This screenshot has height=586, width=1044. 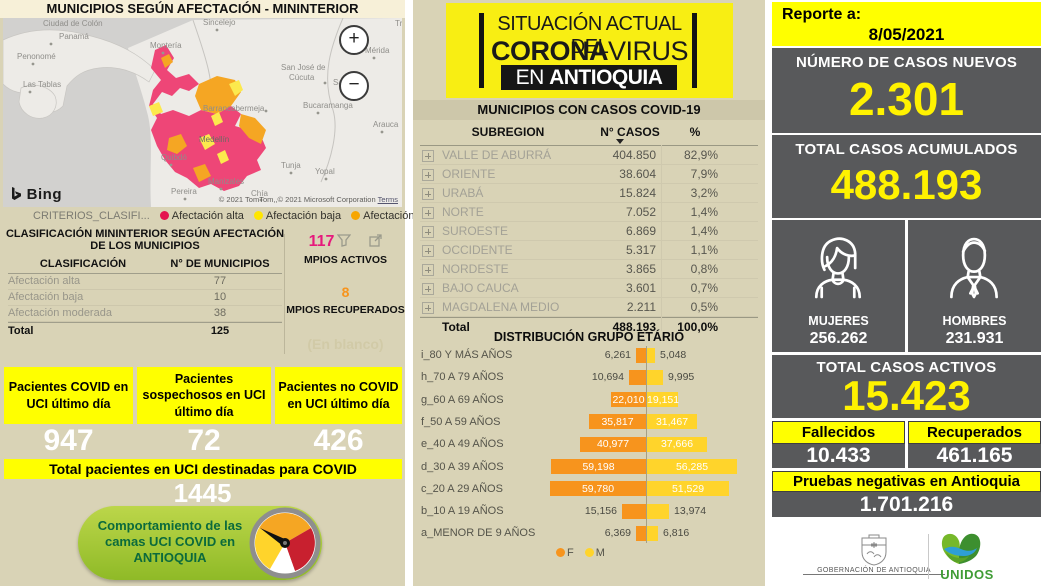 I want to click on logo-right-bar, so click(x=694, y=50).